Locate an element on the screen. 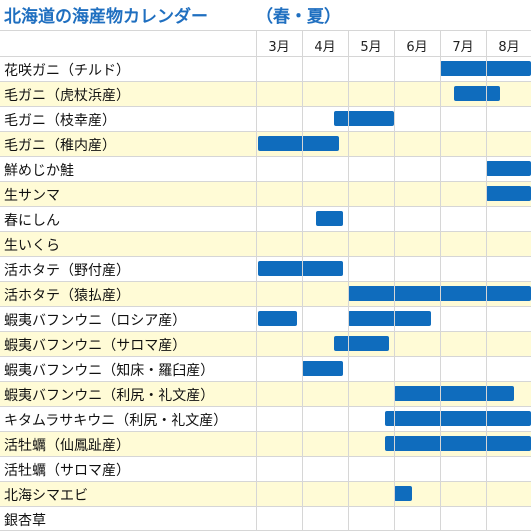 The height and width of the screenshot is (531, 531). row-label: キタムラサキウニ（利尻・礼文産） is located at coordinates (116, 421).